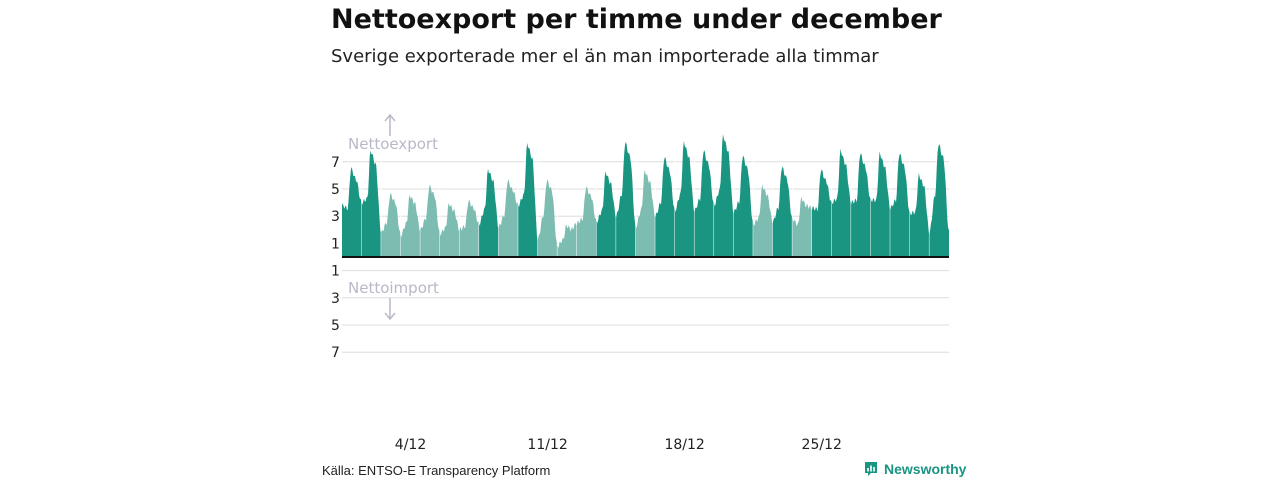 This screenshot has width=1280, height=480. What do you see at coordinates (684, 445) in the screenshot?
I see `x-tick-label: 18/12` at bounding box center [684, 445].